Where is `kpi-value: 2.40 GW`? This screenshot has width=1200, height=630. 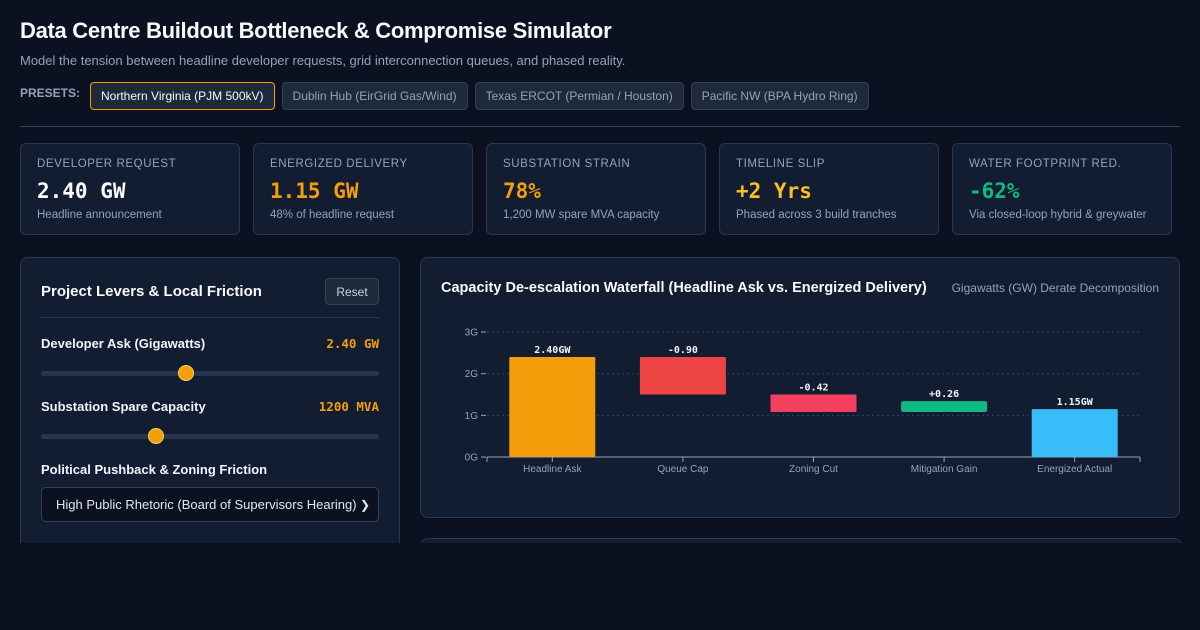 kpi-value: 2.40 GW is located at coordinates (81, 191).